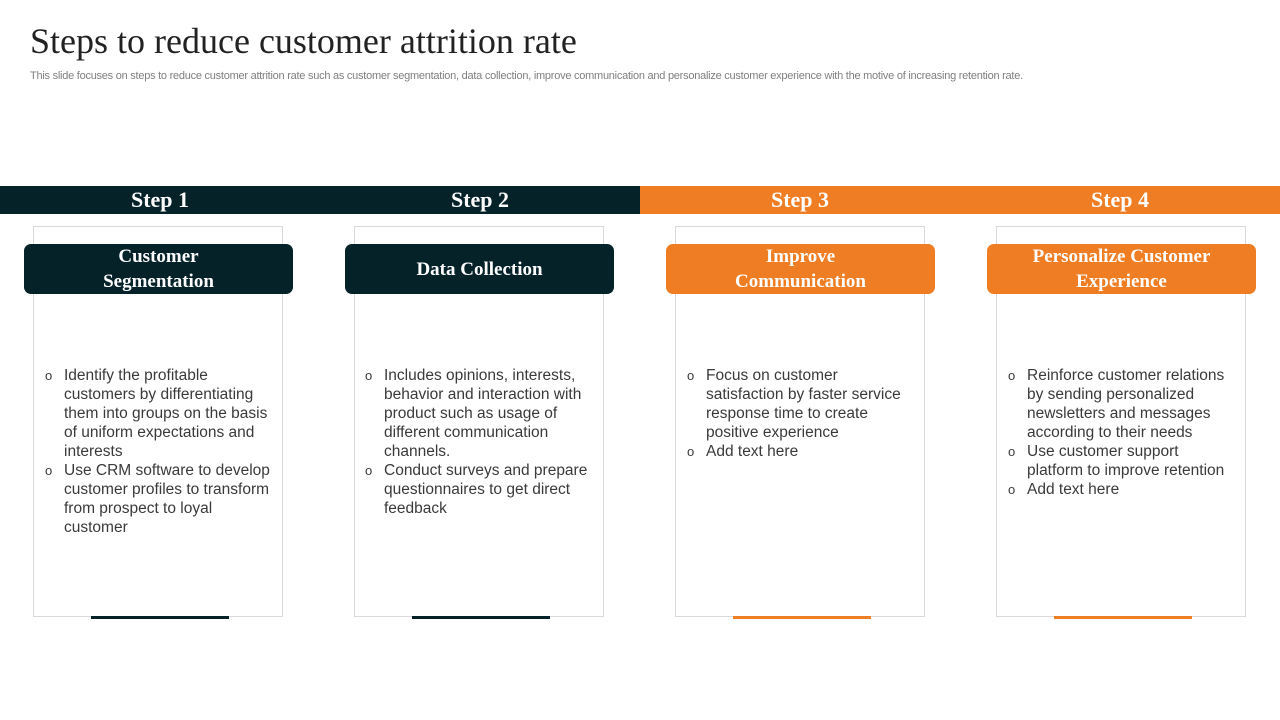 The width and height of the screenshot is (1280, 720). What do you see at coordinates (303, 41) in the screenshot?
I see `page-title: Steps to reduce customer attrition rate` at bounding box center [303, 41].